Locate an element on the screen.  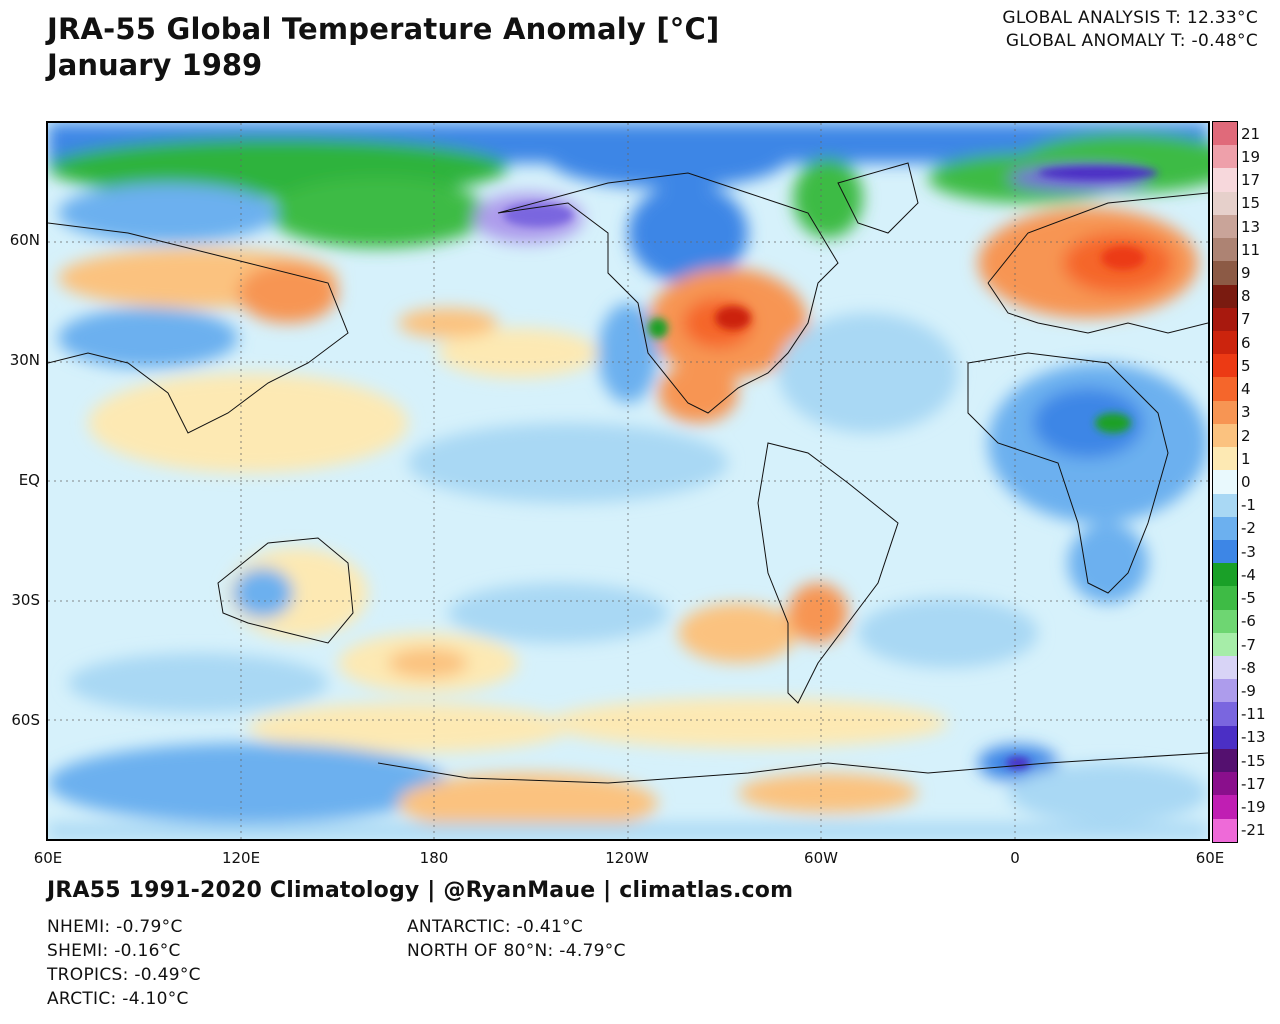
colorbar-tick-label: -19 is located at coordinates (1253, 807).